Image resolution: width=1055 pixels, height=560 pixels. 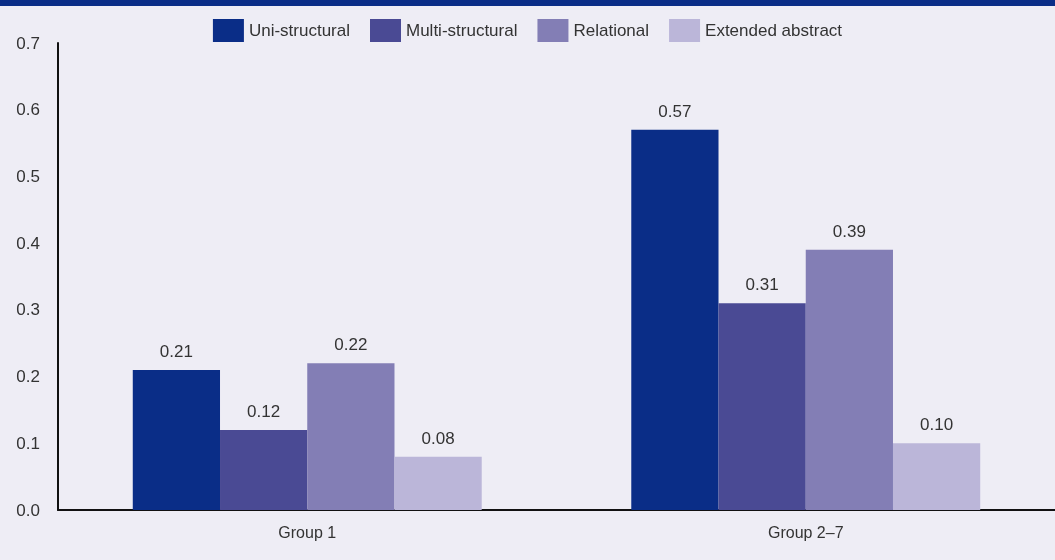 I want to click on y-tick-label: 0.2, so click(x=28, y=377).